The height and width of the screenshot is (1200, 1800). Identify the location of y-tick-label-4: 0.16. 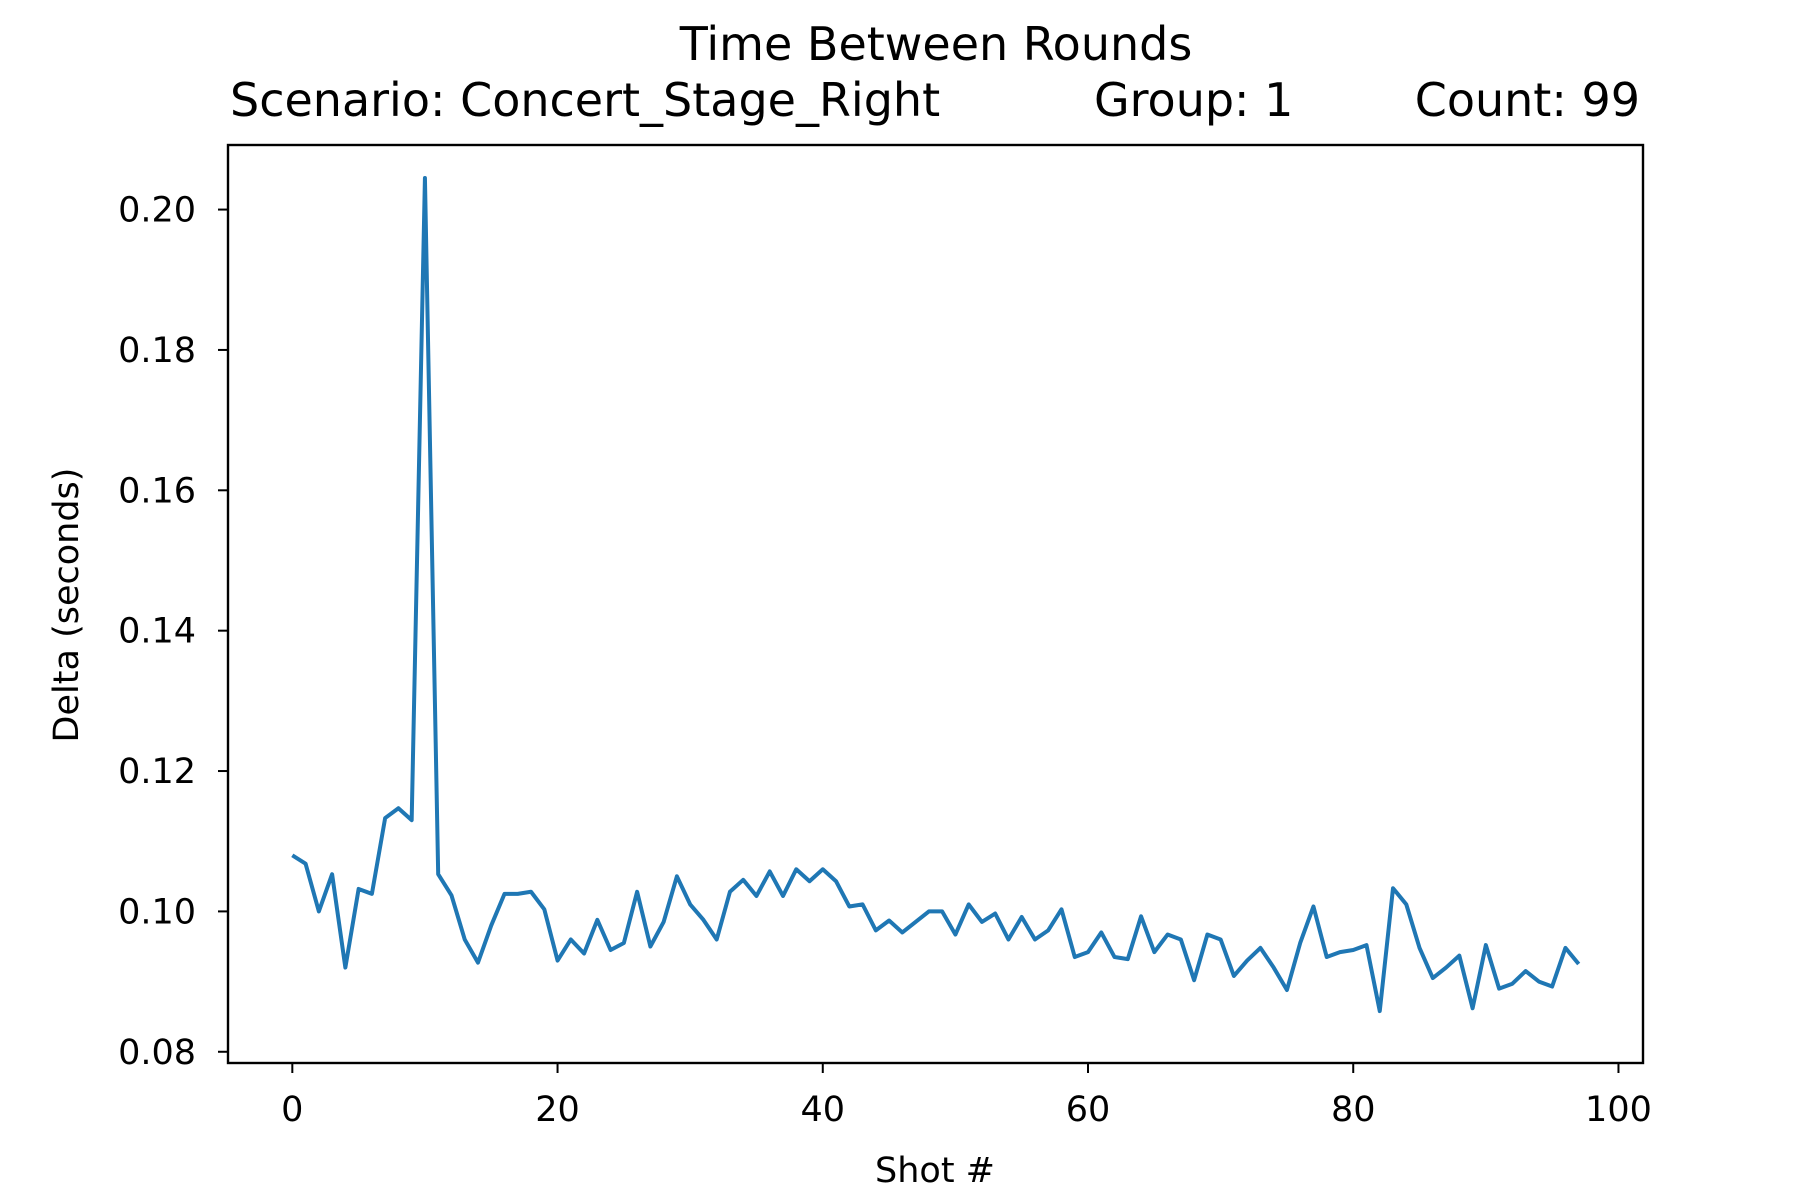
(157, 491).